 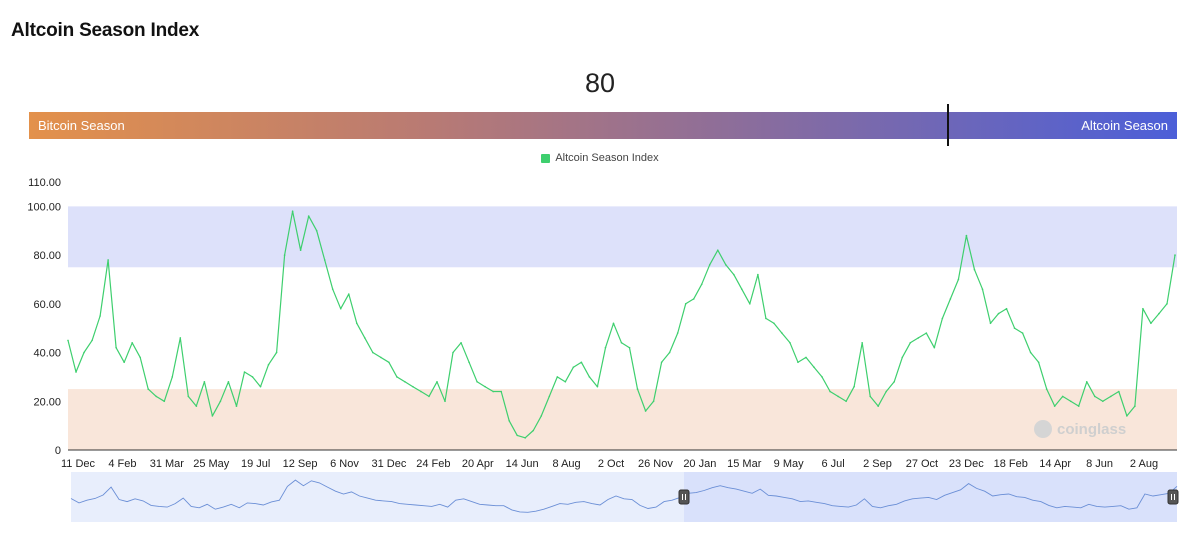 What do you see at coordinates (344, 464) in the screenshot?
I see `x-tick-label: 6 Nov` at bounding box center [344, 464].